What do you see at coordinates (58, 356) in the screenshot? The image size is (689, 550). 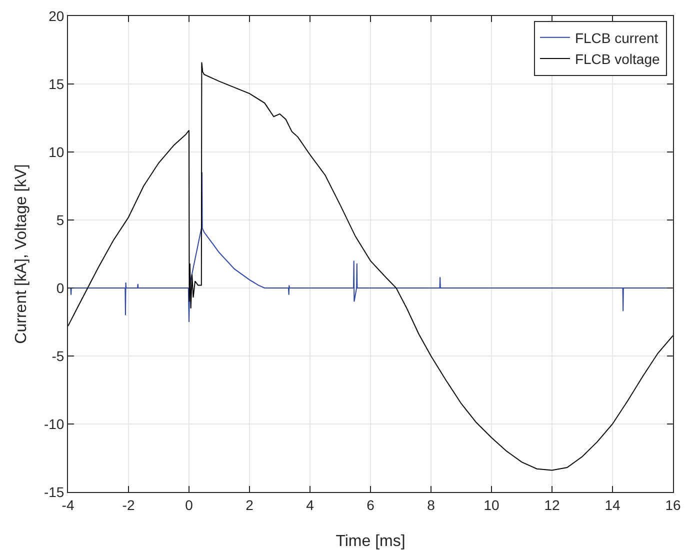 I see `y-tick-label: -5` at bounding box center [58, 356].